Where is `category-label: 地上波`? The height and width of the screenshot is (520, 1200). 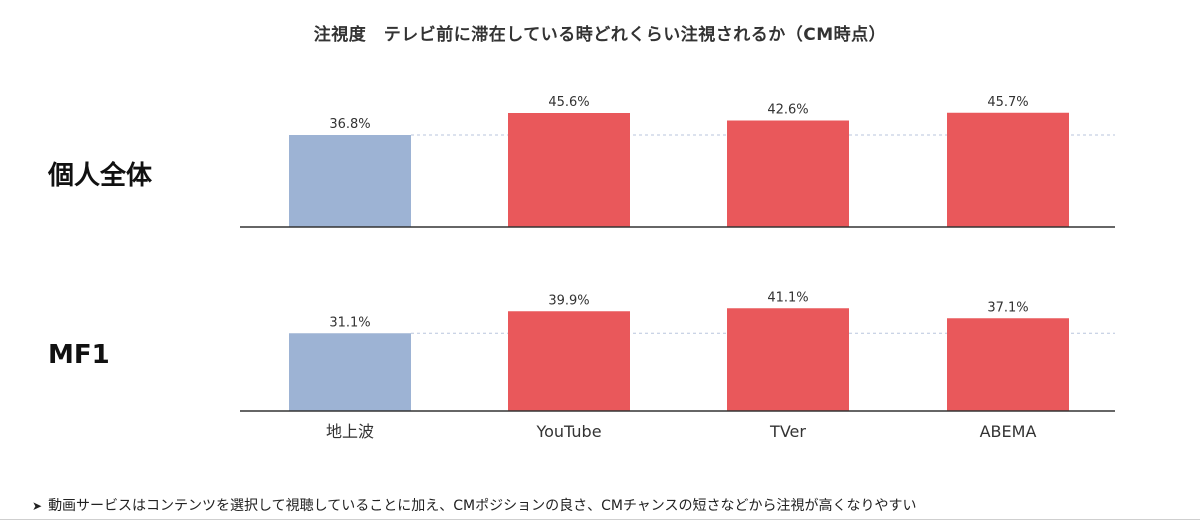 category-label: 地上波 is located at coordinates (350, 431).